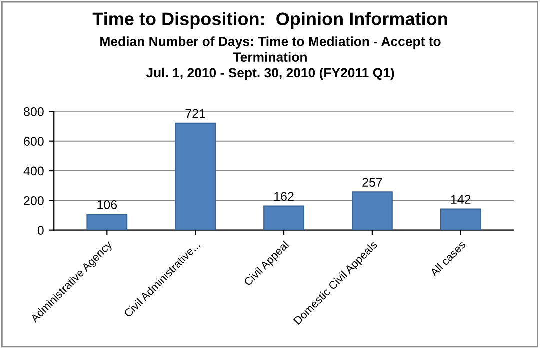 The height and width of the screenshot is (349, 541). Describe the element at coordinates (34, 111) in the screenshot. I see `y-tick-label: 800` at that location.